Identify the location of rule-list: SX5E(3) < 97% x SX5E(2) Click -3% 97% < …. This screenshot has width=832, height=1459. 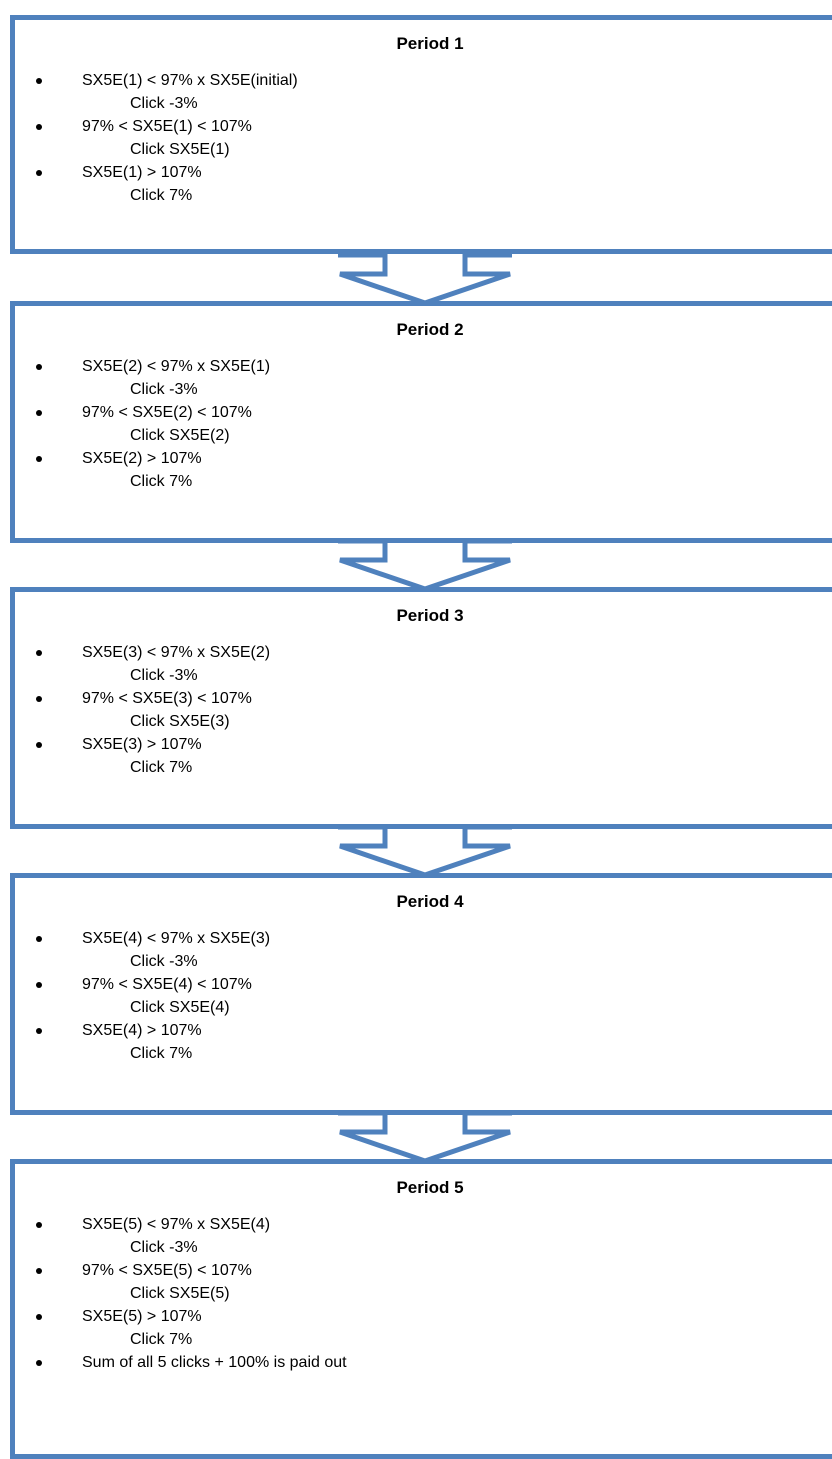
(142, 710).